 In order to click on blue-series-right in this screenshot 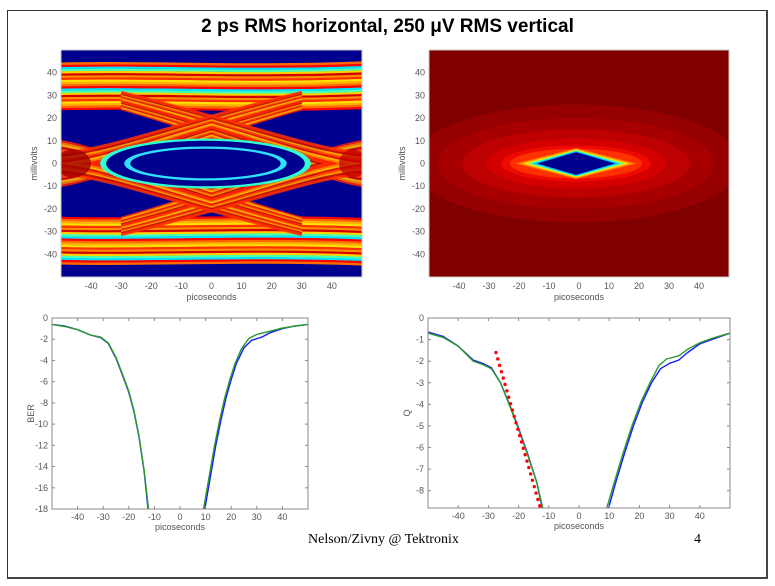, I will do `click(668, 420)`.